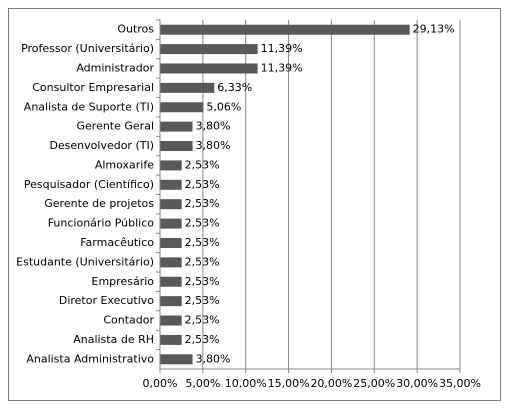 Image resolution: width=512 pixels, height=409 pixels. I want to click on y-tick-label: Gerente Geral, so click(116, 126).